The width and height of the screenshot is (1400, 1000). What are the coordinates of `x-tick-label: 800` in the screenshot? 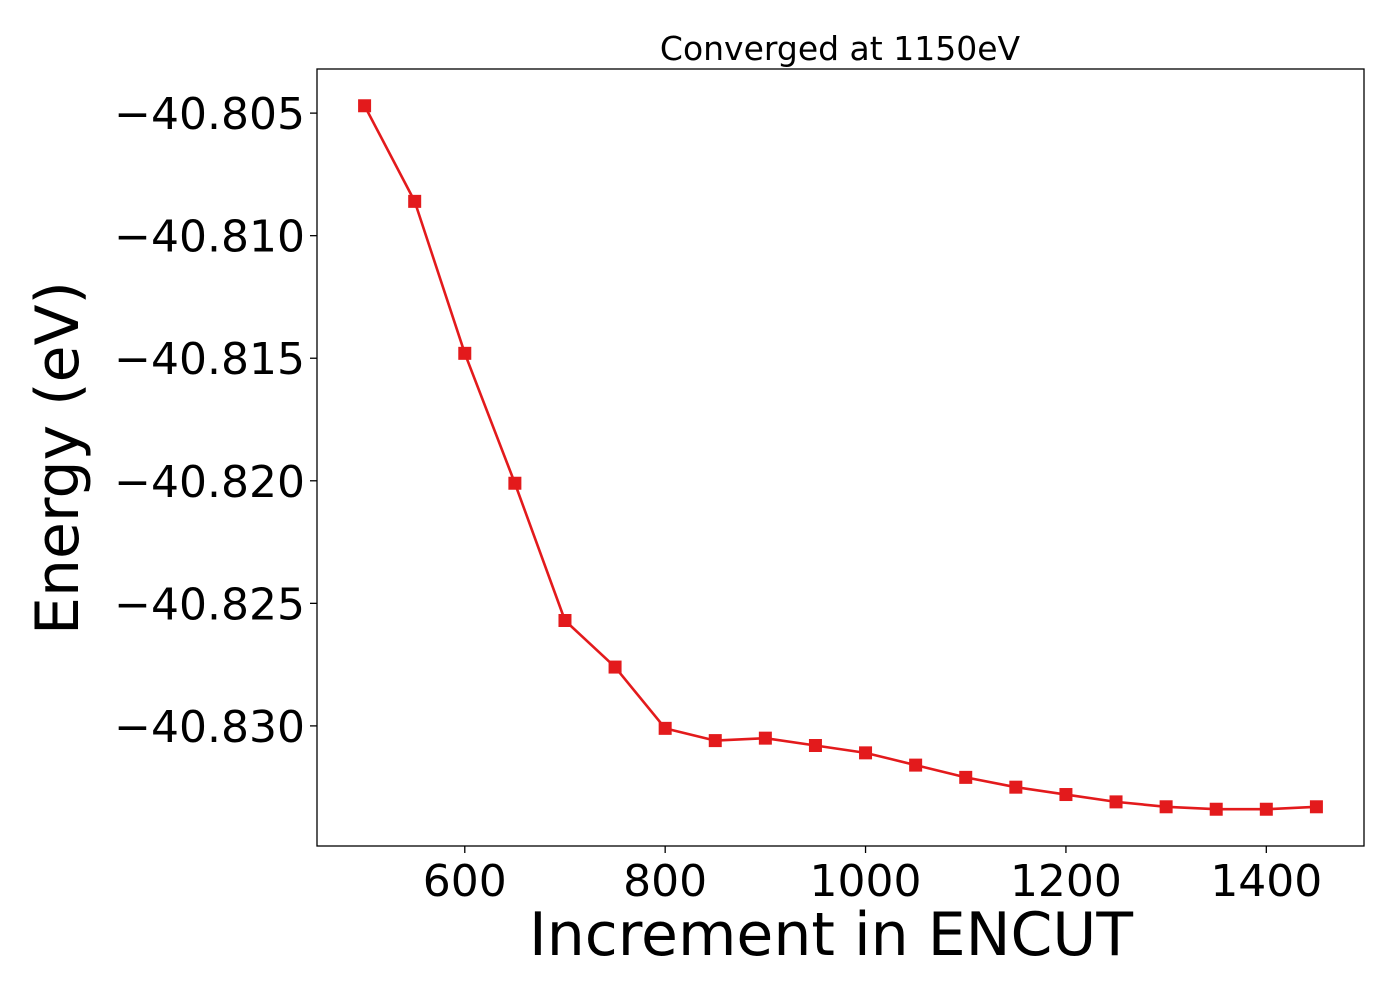 It's located at (665, 881).